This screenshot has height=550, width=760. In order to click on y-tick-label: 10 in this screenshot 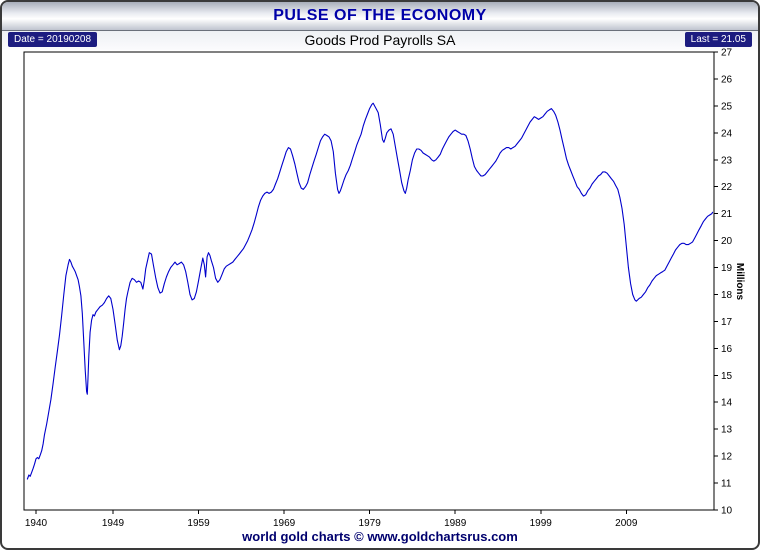, I will do `click(727, 511)`.